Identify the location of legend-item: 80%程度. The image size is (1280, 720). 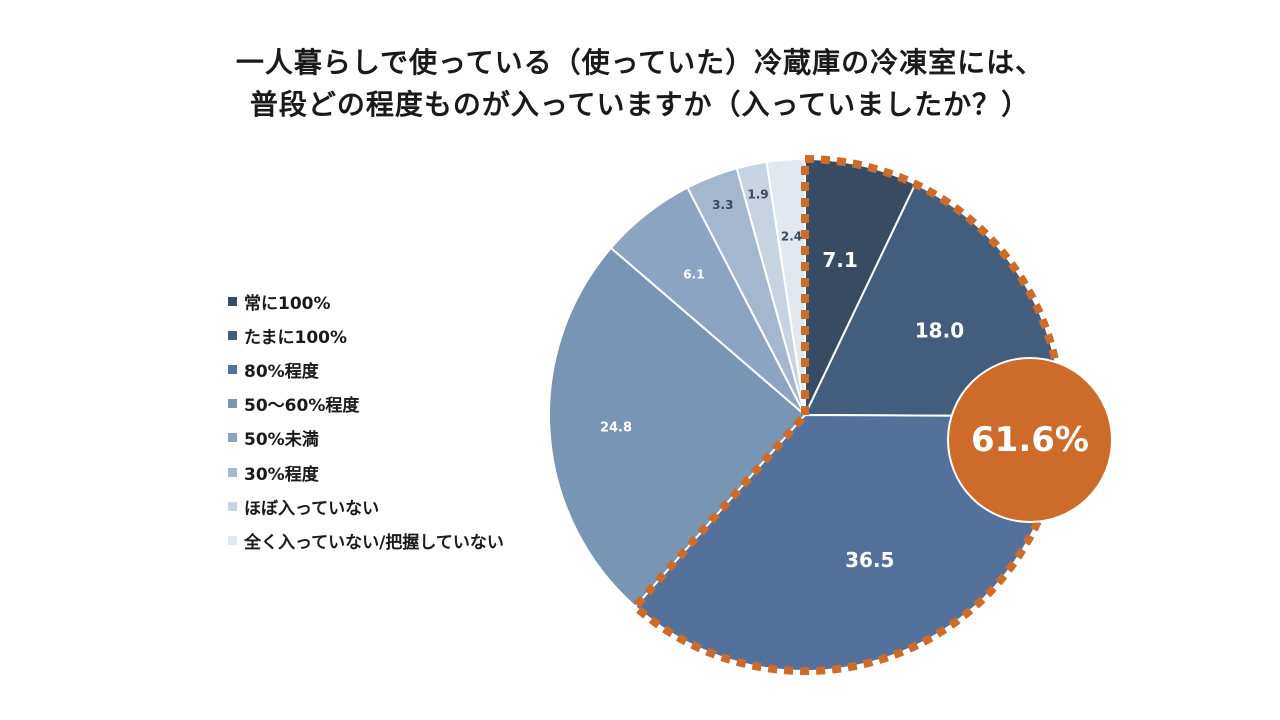
(366, 369).